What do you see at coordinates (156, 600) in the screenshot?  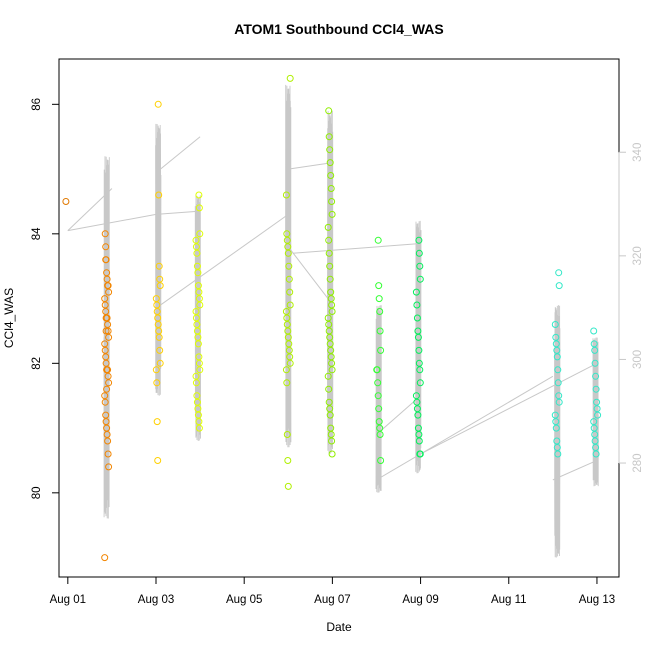 I see `x-tick-label: Aug 03` at bounding box center [156, 600].